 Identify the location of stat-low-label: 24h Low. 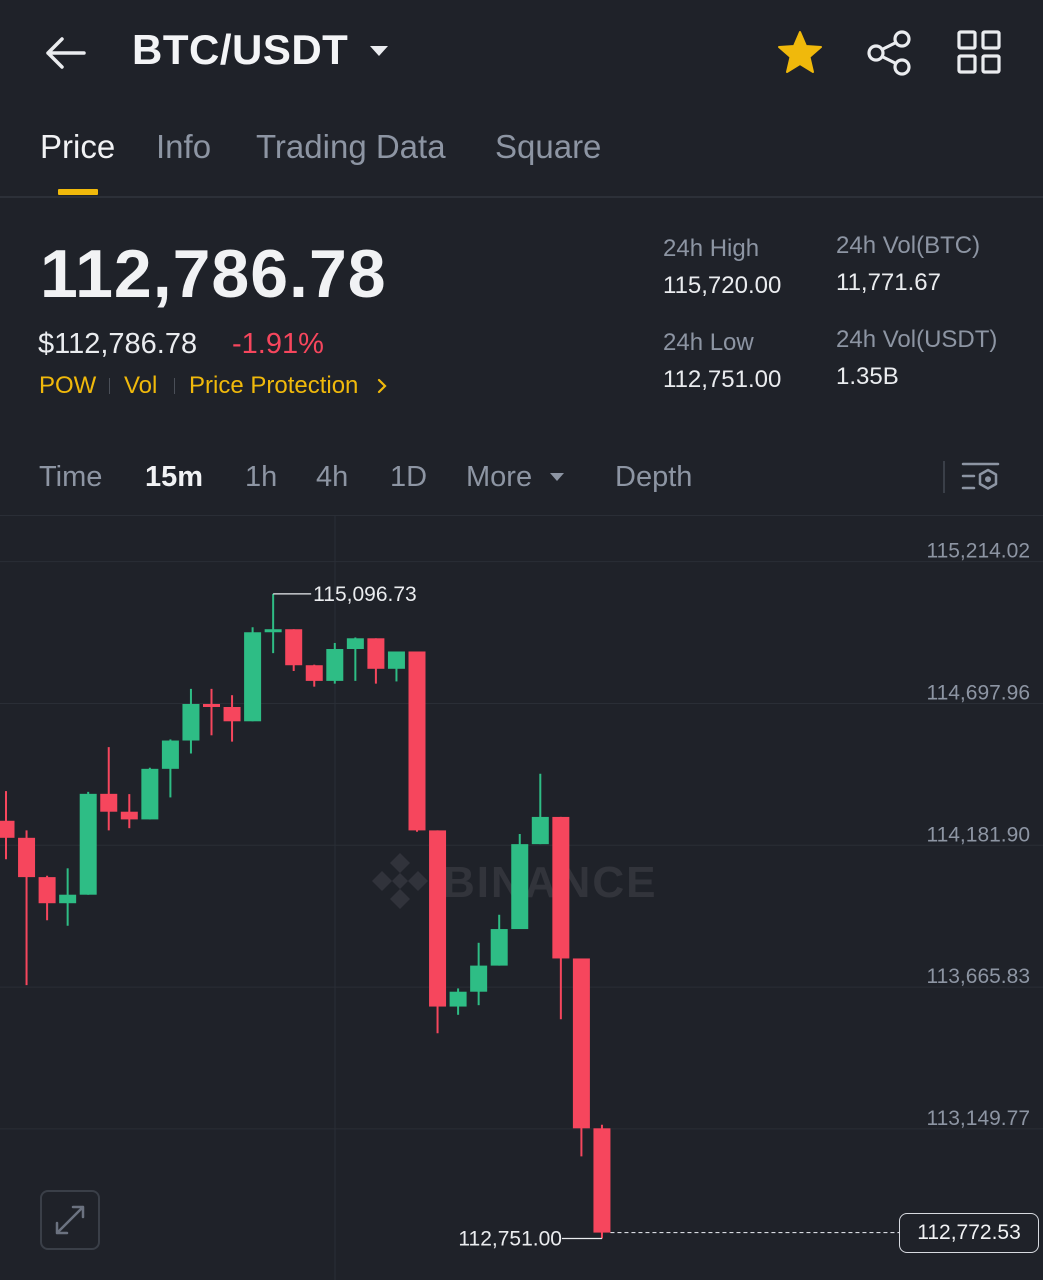
(708, 342).